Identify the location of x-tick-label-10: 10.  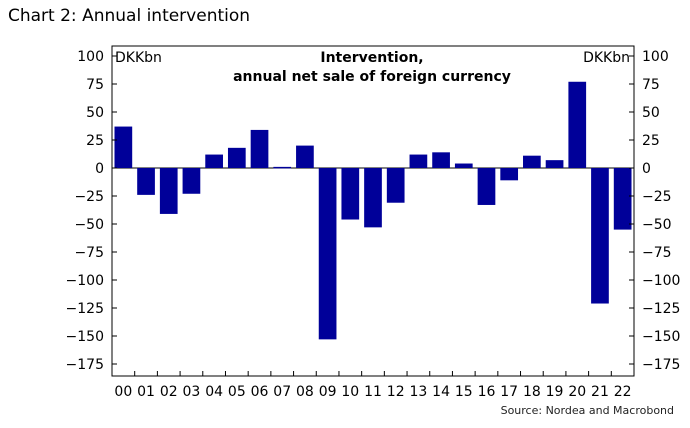
(350, 392).